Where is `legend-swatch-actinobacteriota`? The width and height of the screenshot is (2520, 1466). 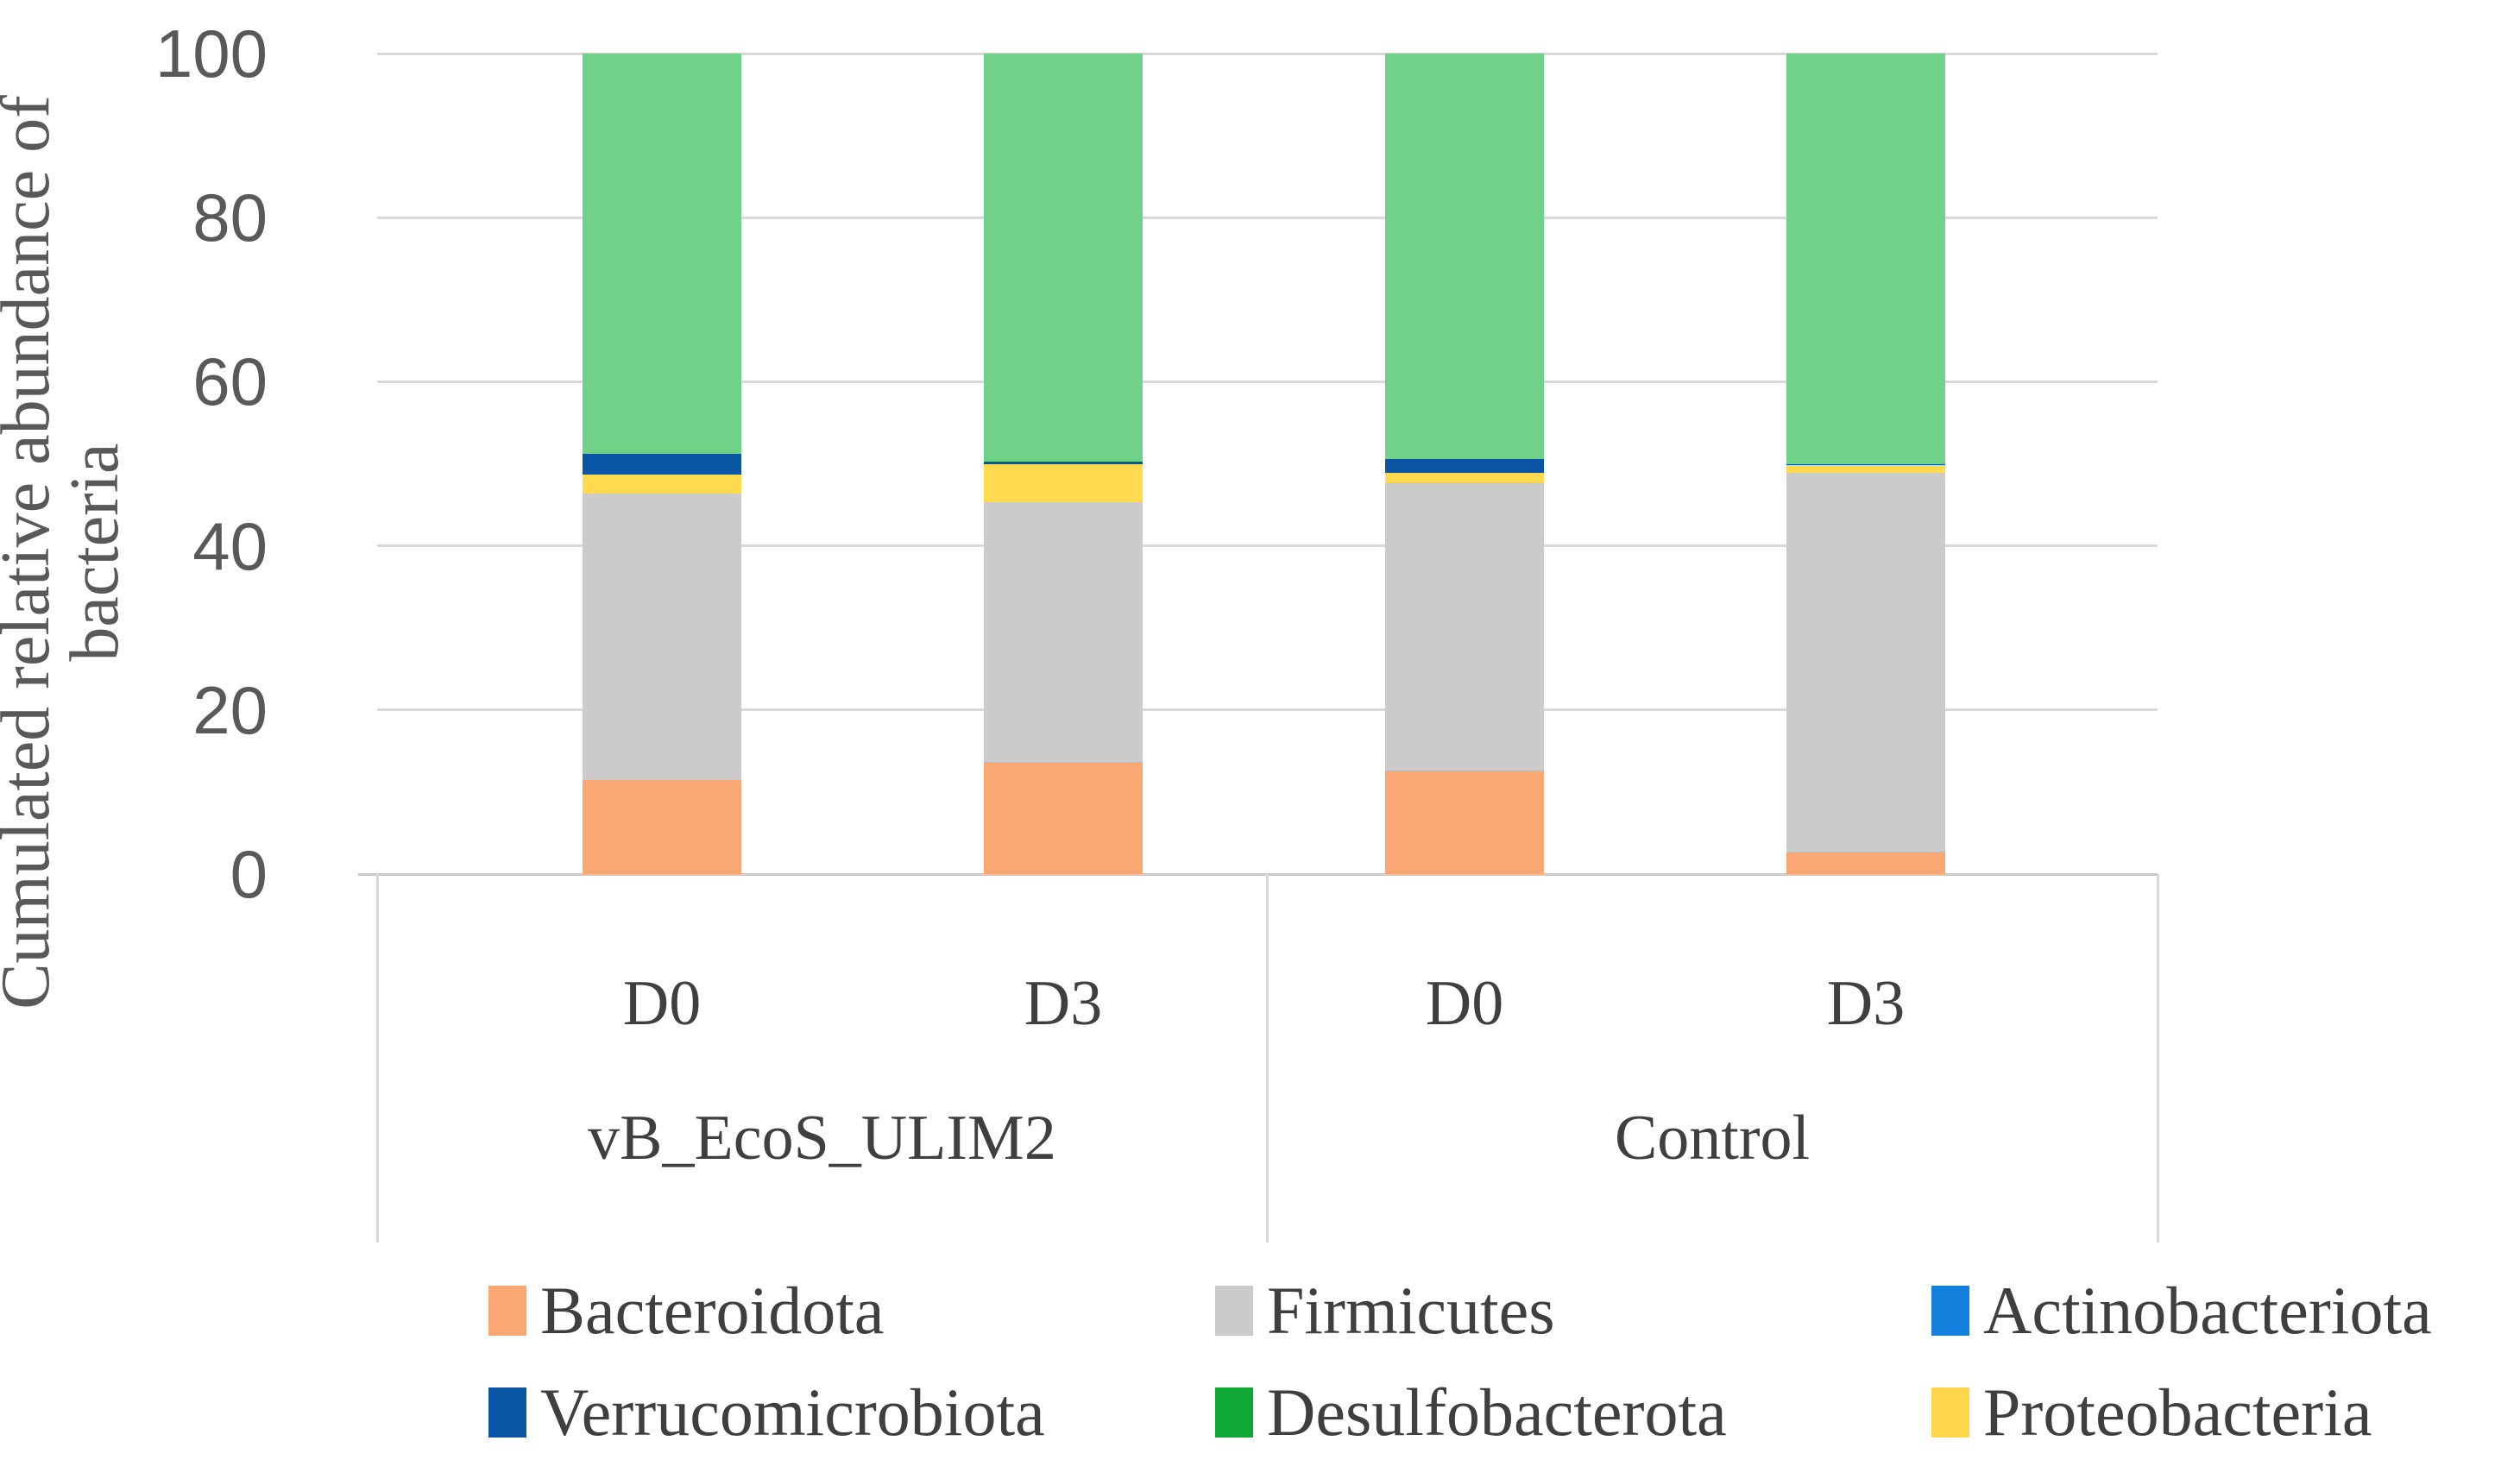
legend-swatch-actinobacteriota is located at coordinates (1950, 1311).